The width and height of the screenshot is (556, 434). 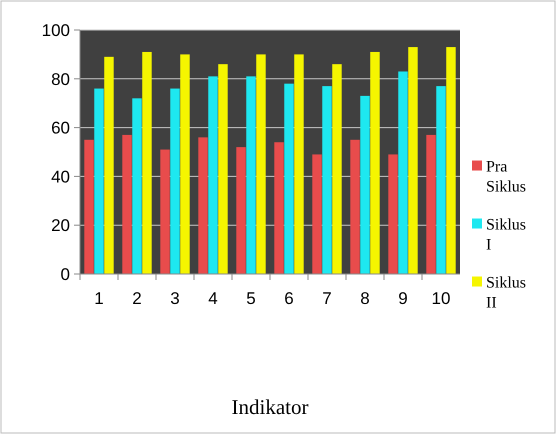 I want to click on x-tick-label: 6, so click(x=289, y=298).